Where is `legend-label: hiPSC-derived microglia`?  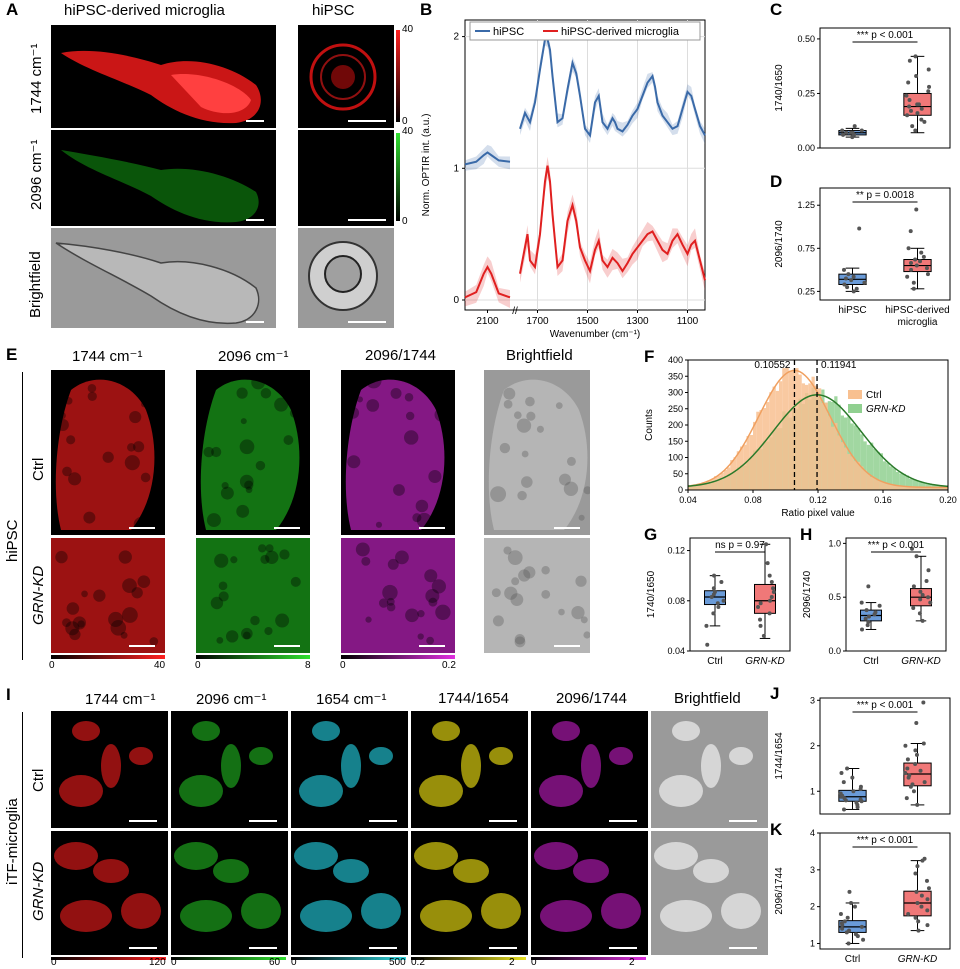 legend-label: hiPSC-derived microglia is located at coordinates (620, 32).